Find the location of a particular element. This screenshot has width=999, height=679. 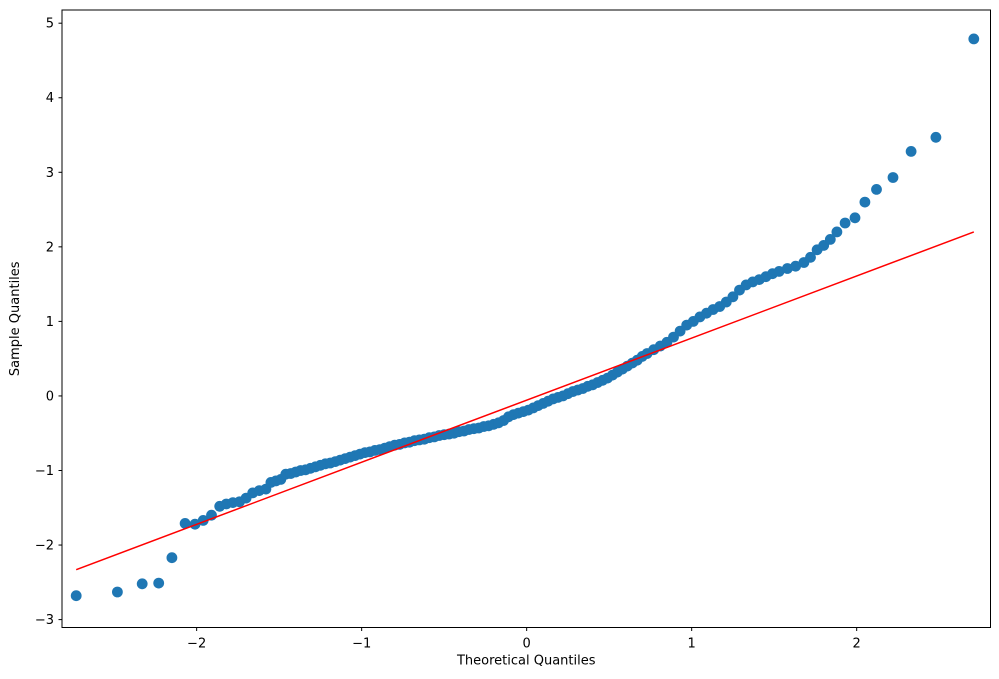

y-tick-label: 3 is located at coordinates (50, 173).